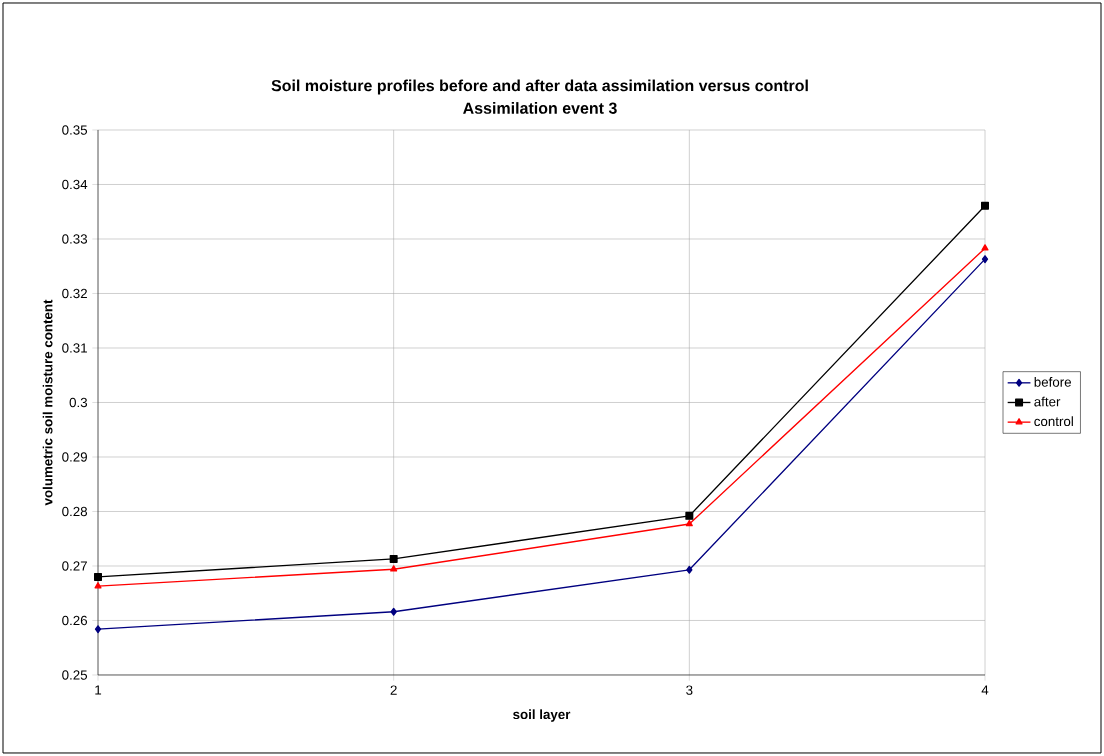 This screenshot has width=1104, height=756. I want to click on x-tick-label: 3, so click(689, 690).